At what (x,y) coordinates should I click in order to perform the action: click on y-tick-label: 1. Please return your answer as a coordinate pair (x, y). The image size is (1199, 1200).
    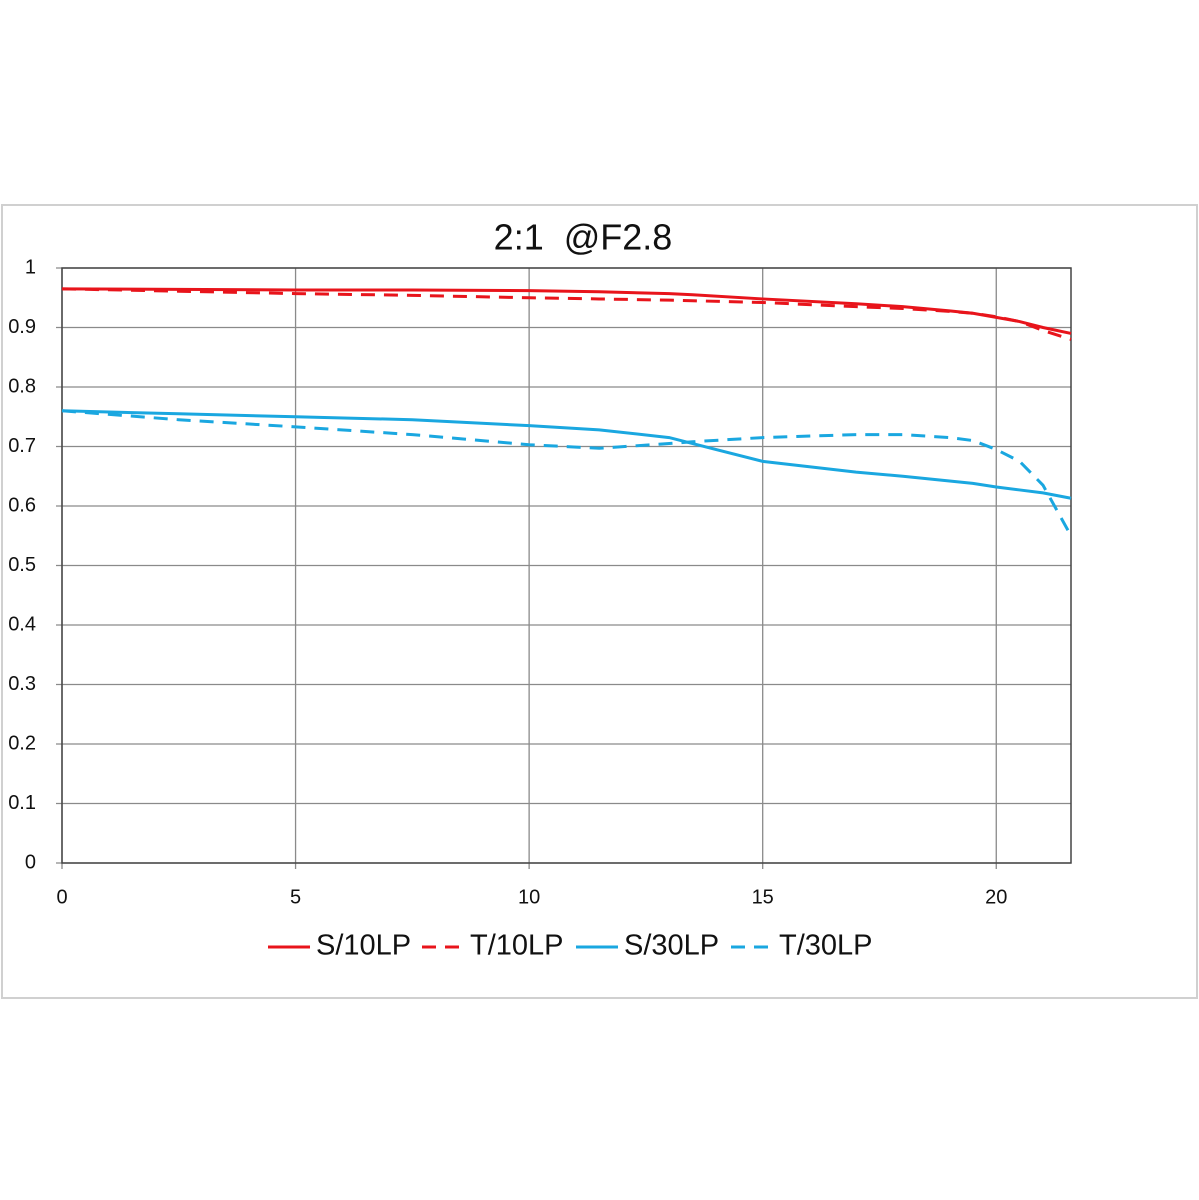
    Looking at the image, I should click on (30, 267).